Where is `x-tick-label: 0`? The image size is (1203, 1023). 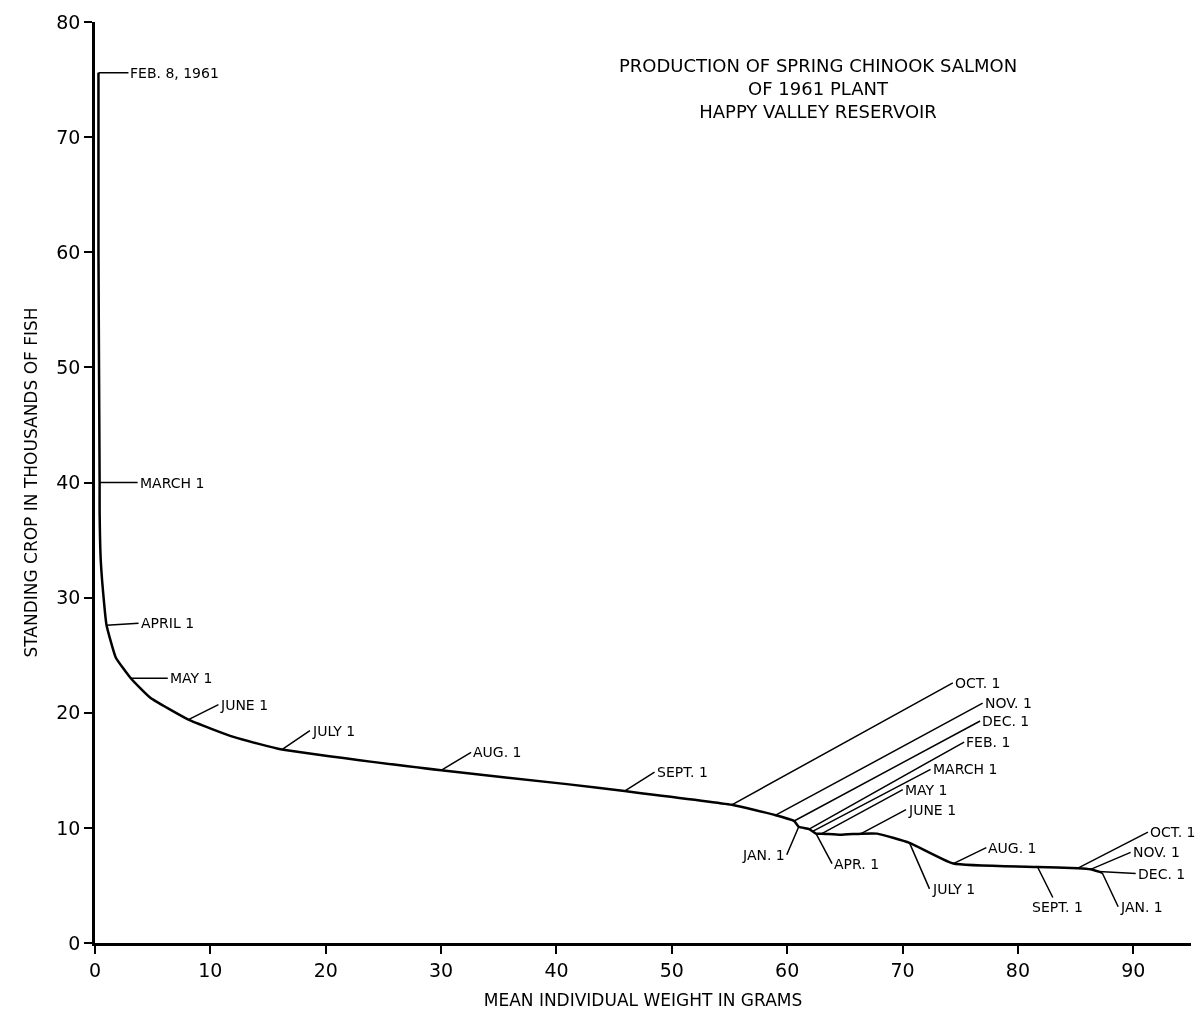 x-tick-label: 0 is located at coordinates (95, 969).